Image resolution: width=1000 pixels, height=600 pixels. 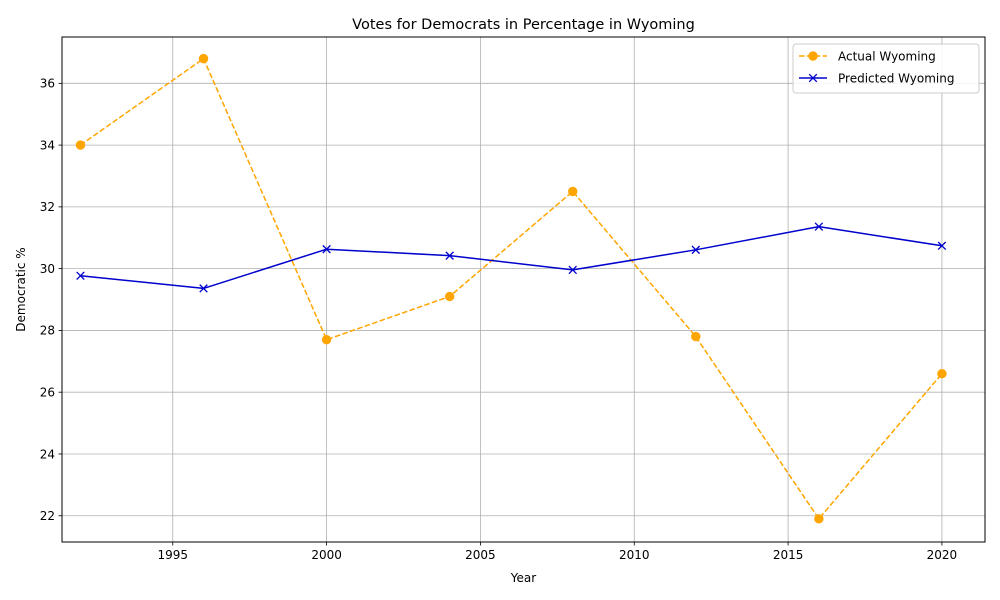 What do you see at coordinates (47, 392) in the screenshot?
I see `y-tick-label: 26` at bounding box center [47, 392].